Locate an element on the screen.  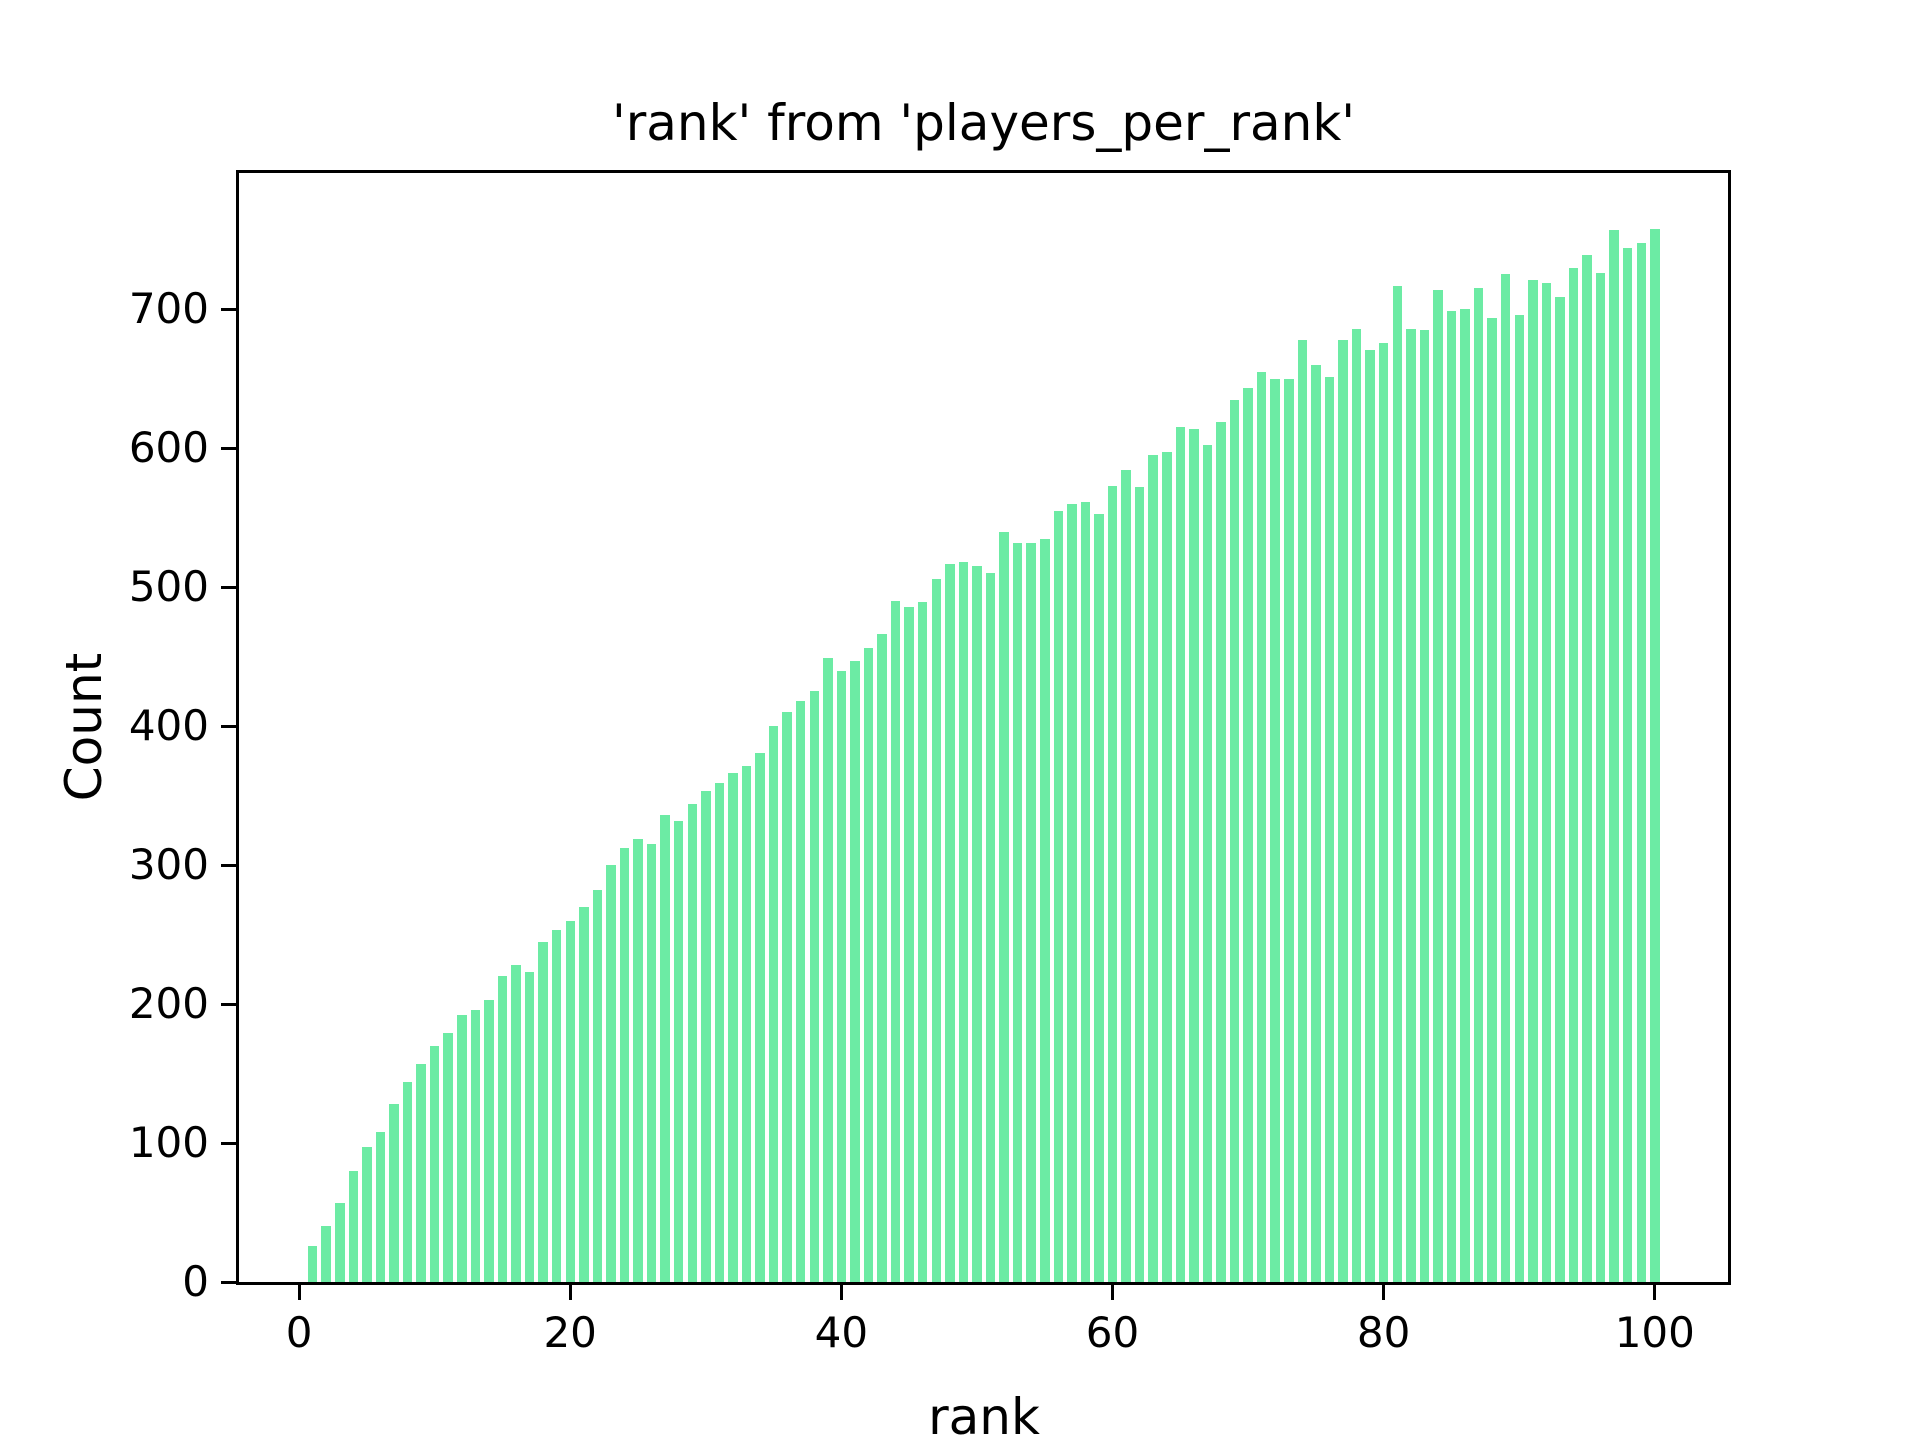
chart-title: 'rank' from 'players_per_rank' is located at coordinates (983, 123).